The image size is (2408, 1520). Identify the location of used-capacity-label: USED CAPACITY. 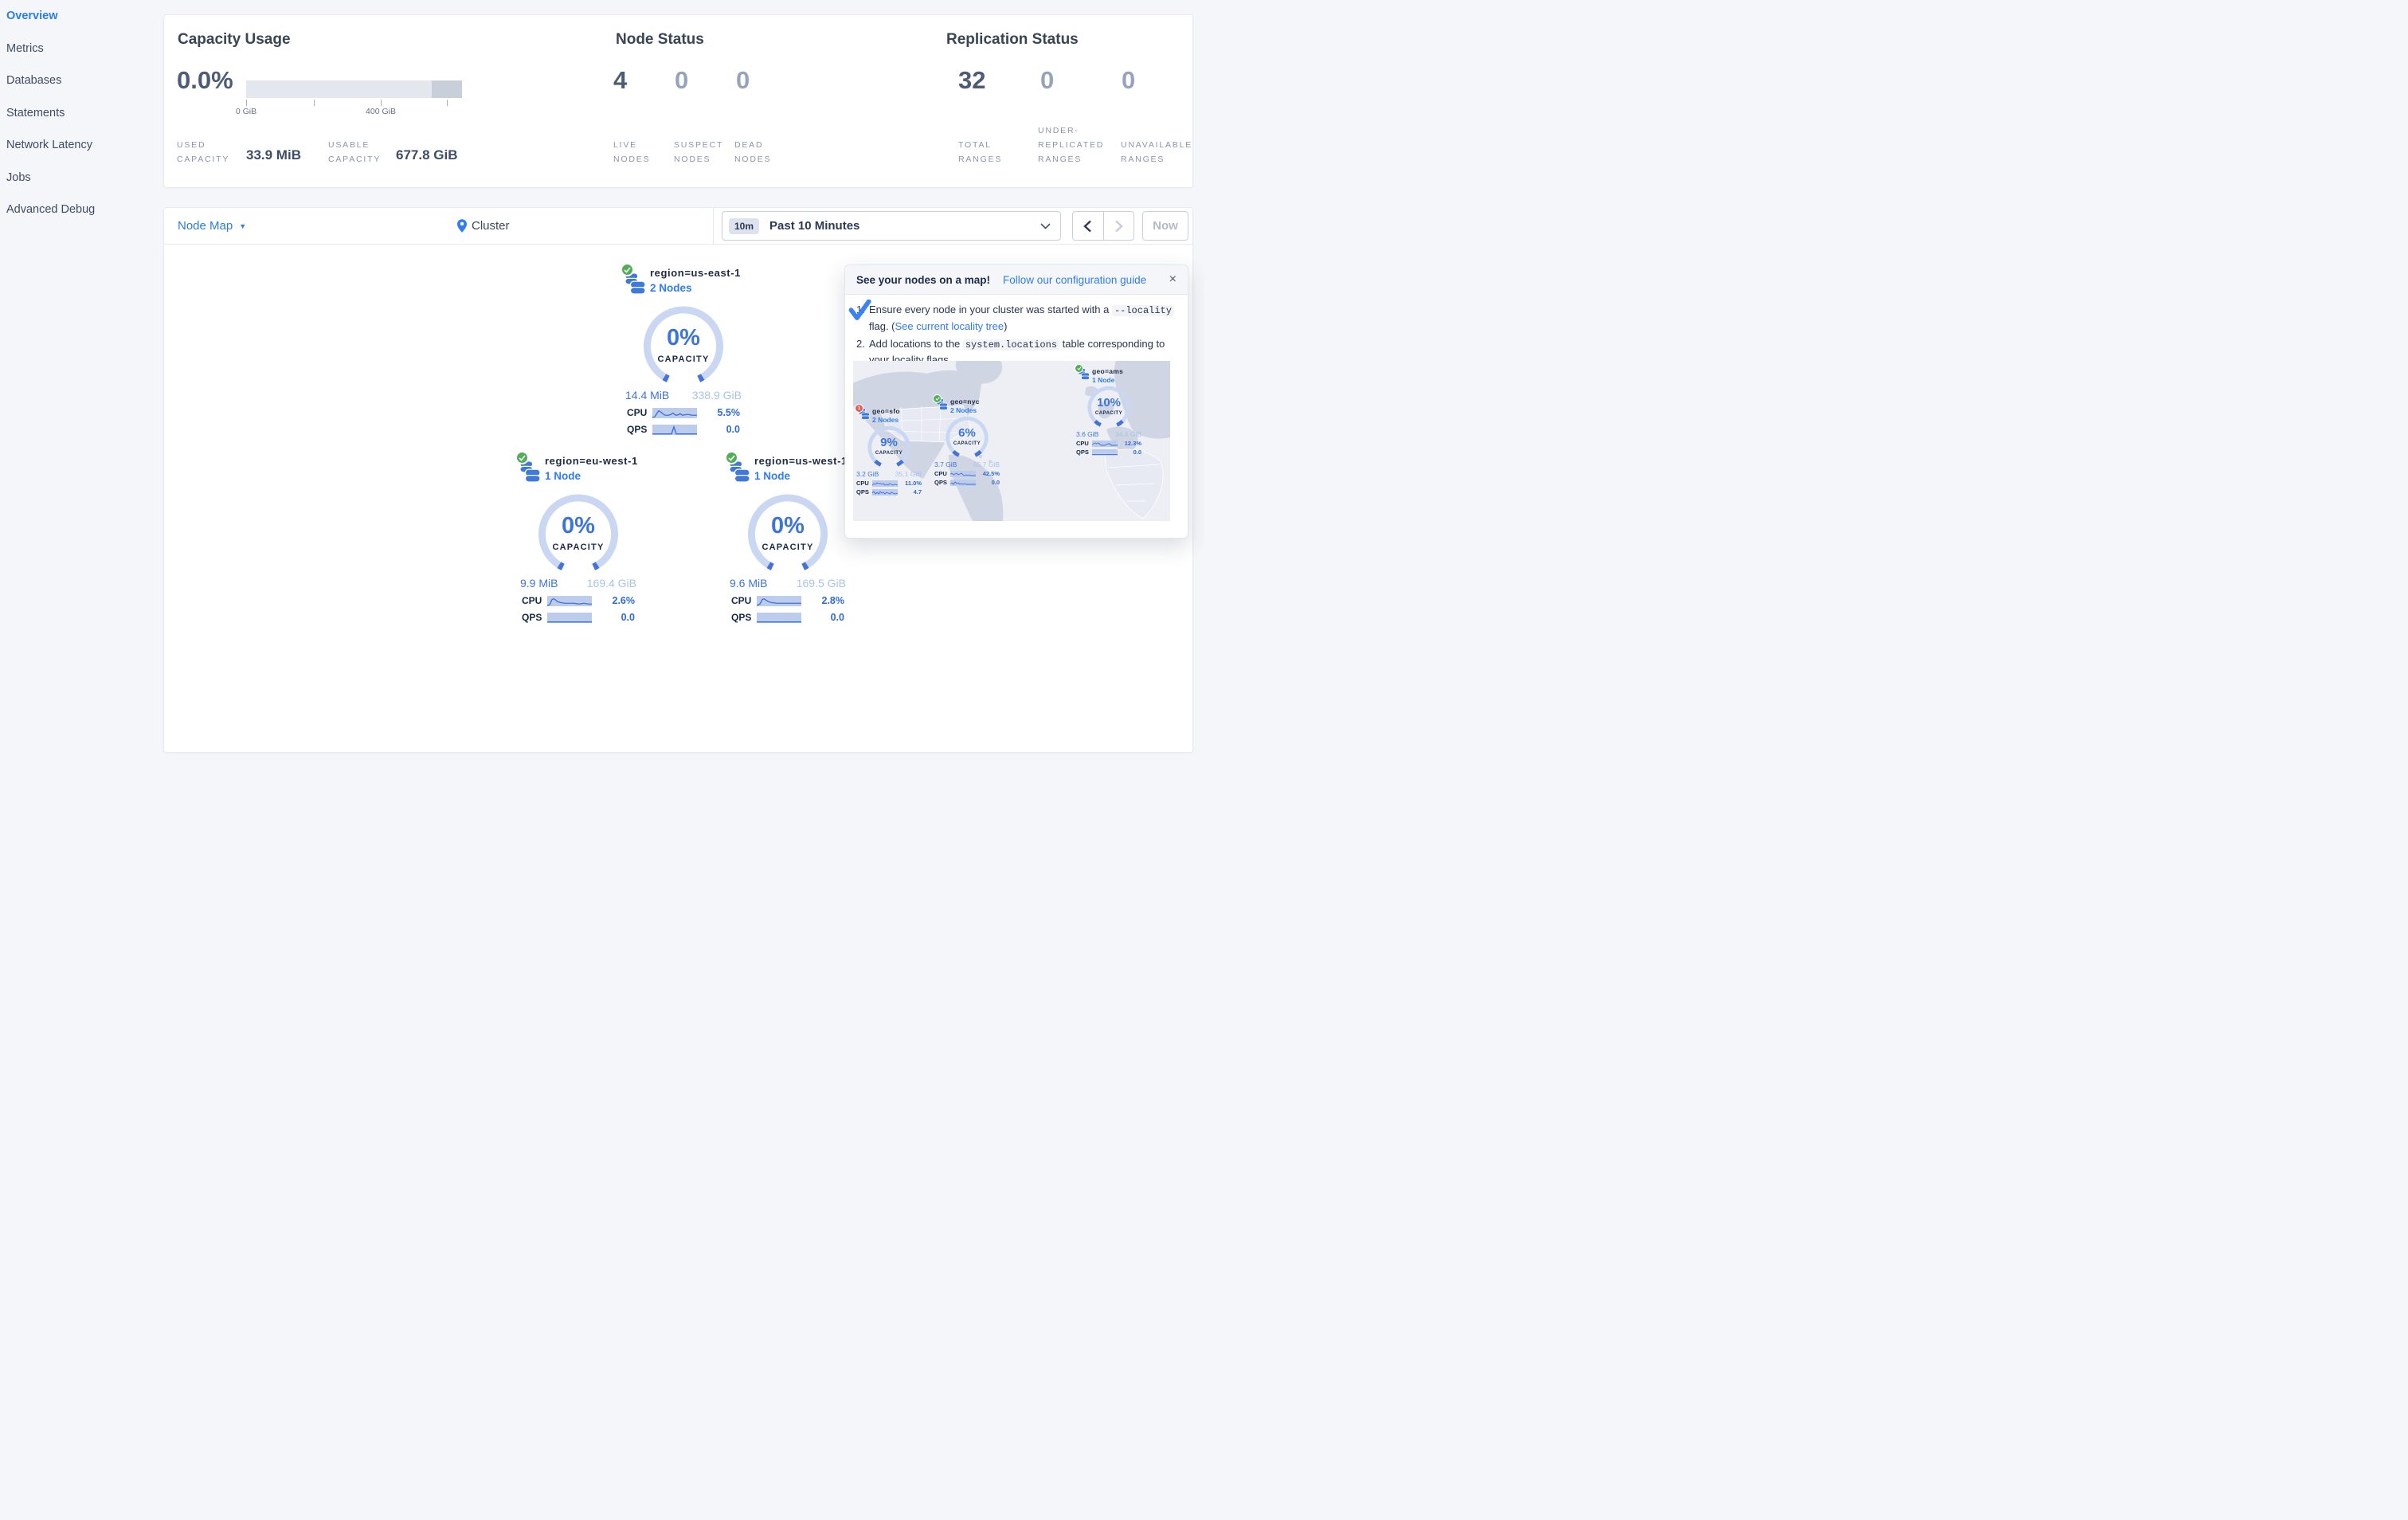
(204, 152).